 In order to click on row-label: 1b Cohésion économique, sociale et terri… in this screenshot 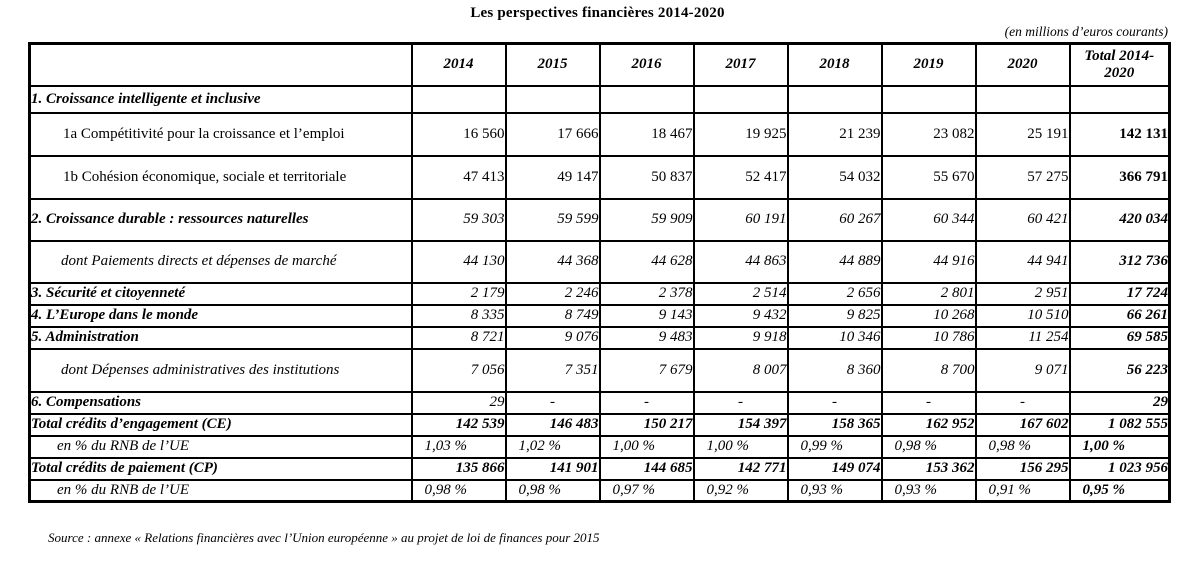, I will do `click(220, 177)`.